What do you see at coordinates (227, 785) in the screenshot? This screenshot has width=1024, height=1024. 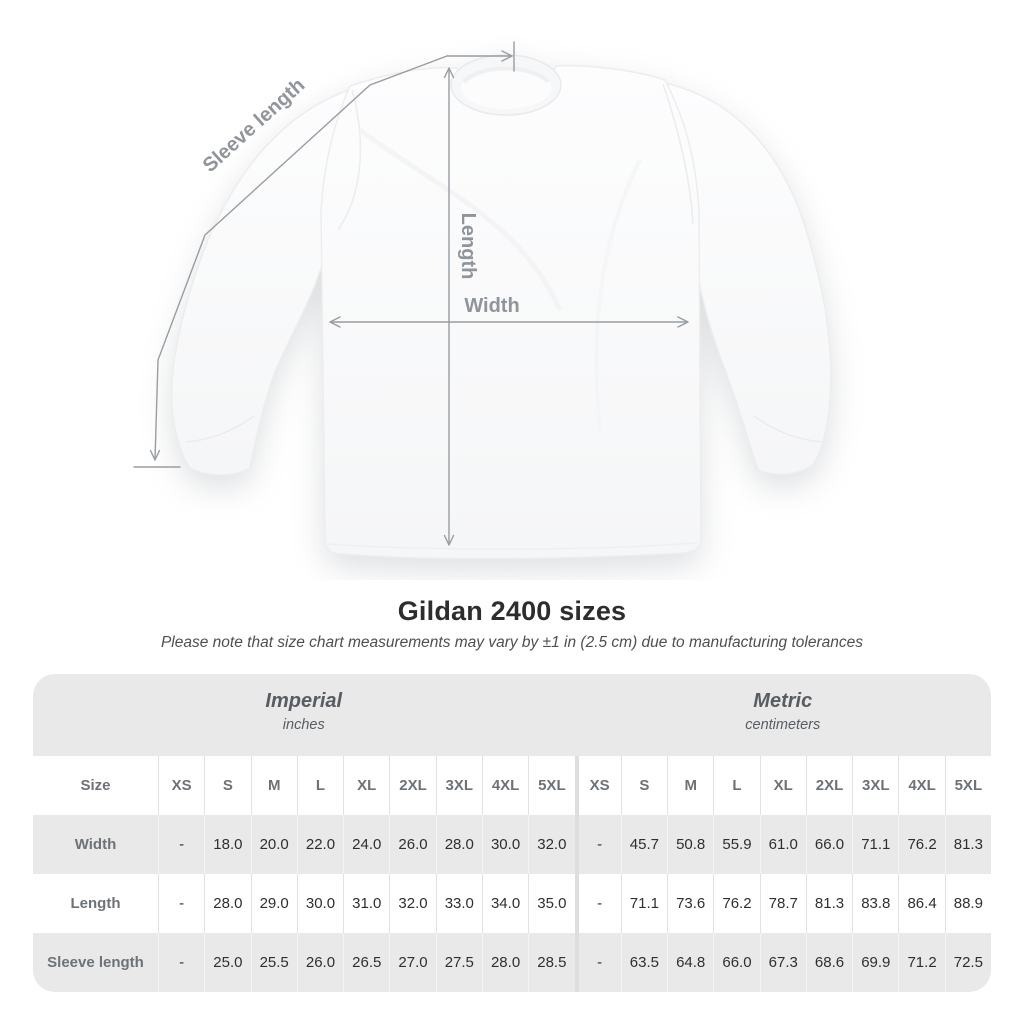 I see `size-header-imperial-s: S` at bounding box center [227, 785].